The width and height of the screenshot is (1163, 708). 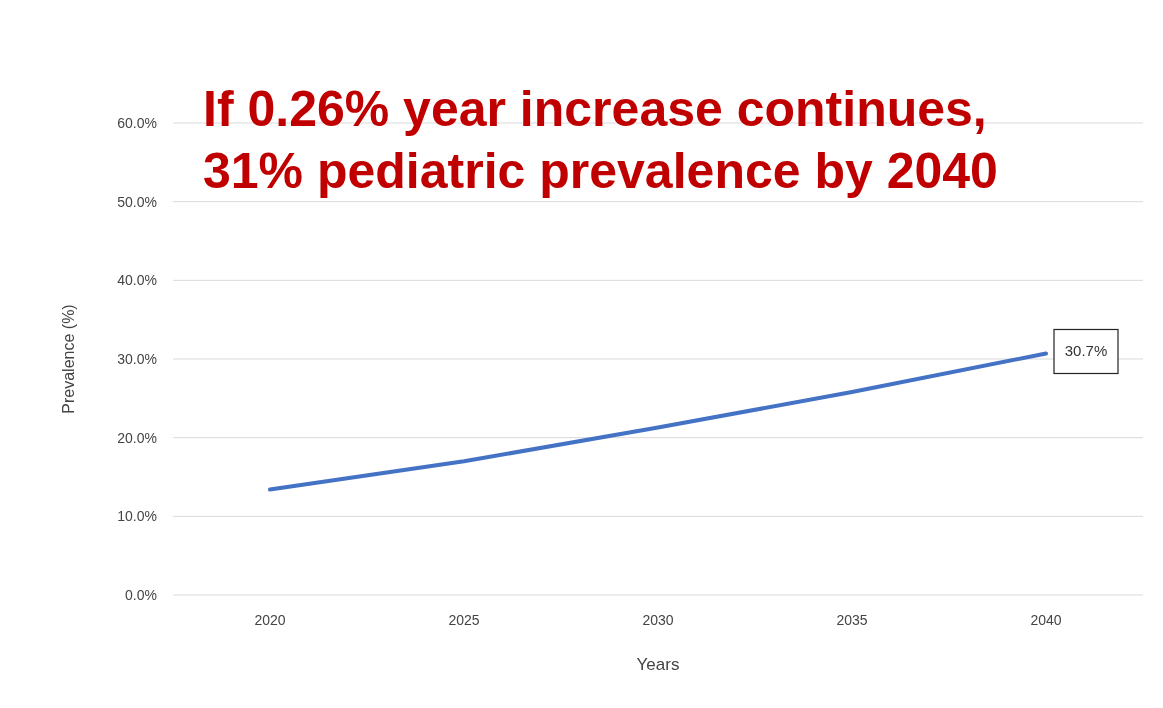 I want to click on y-axis-title: Prevalence (%), so click(x=68, y=359).